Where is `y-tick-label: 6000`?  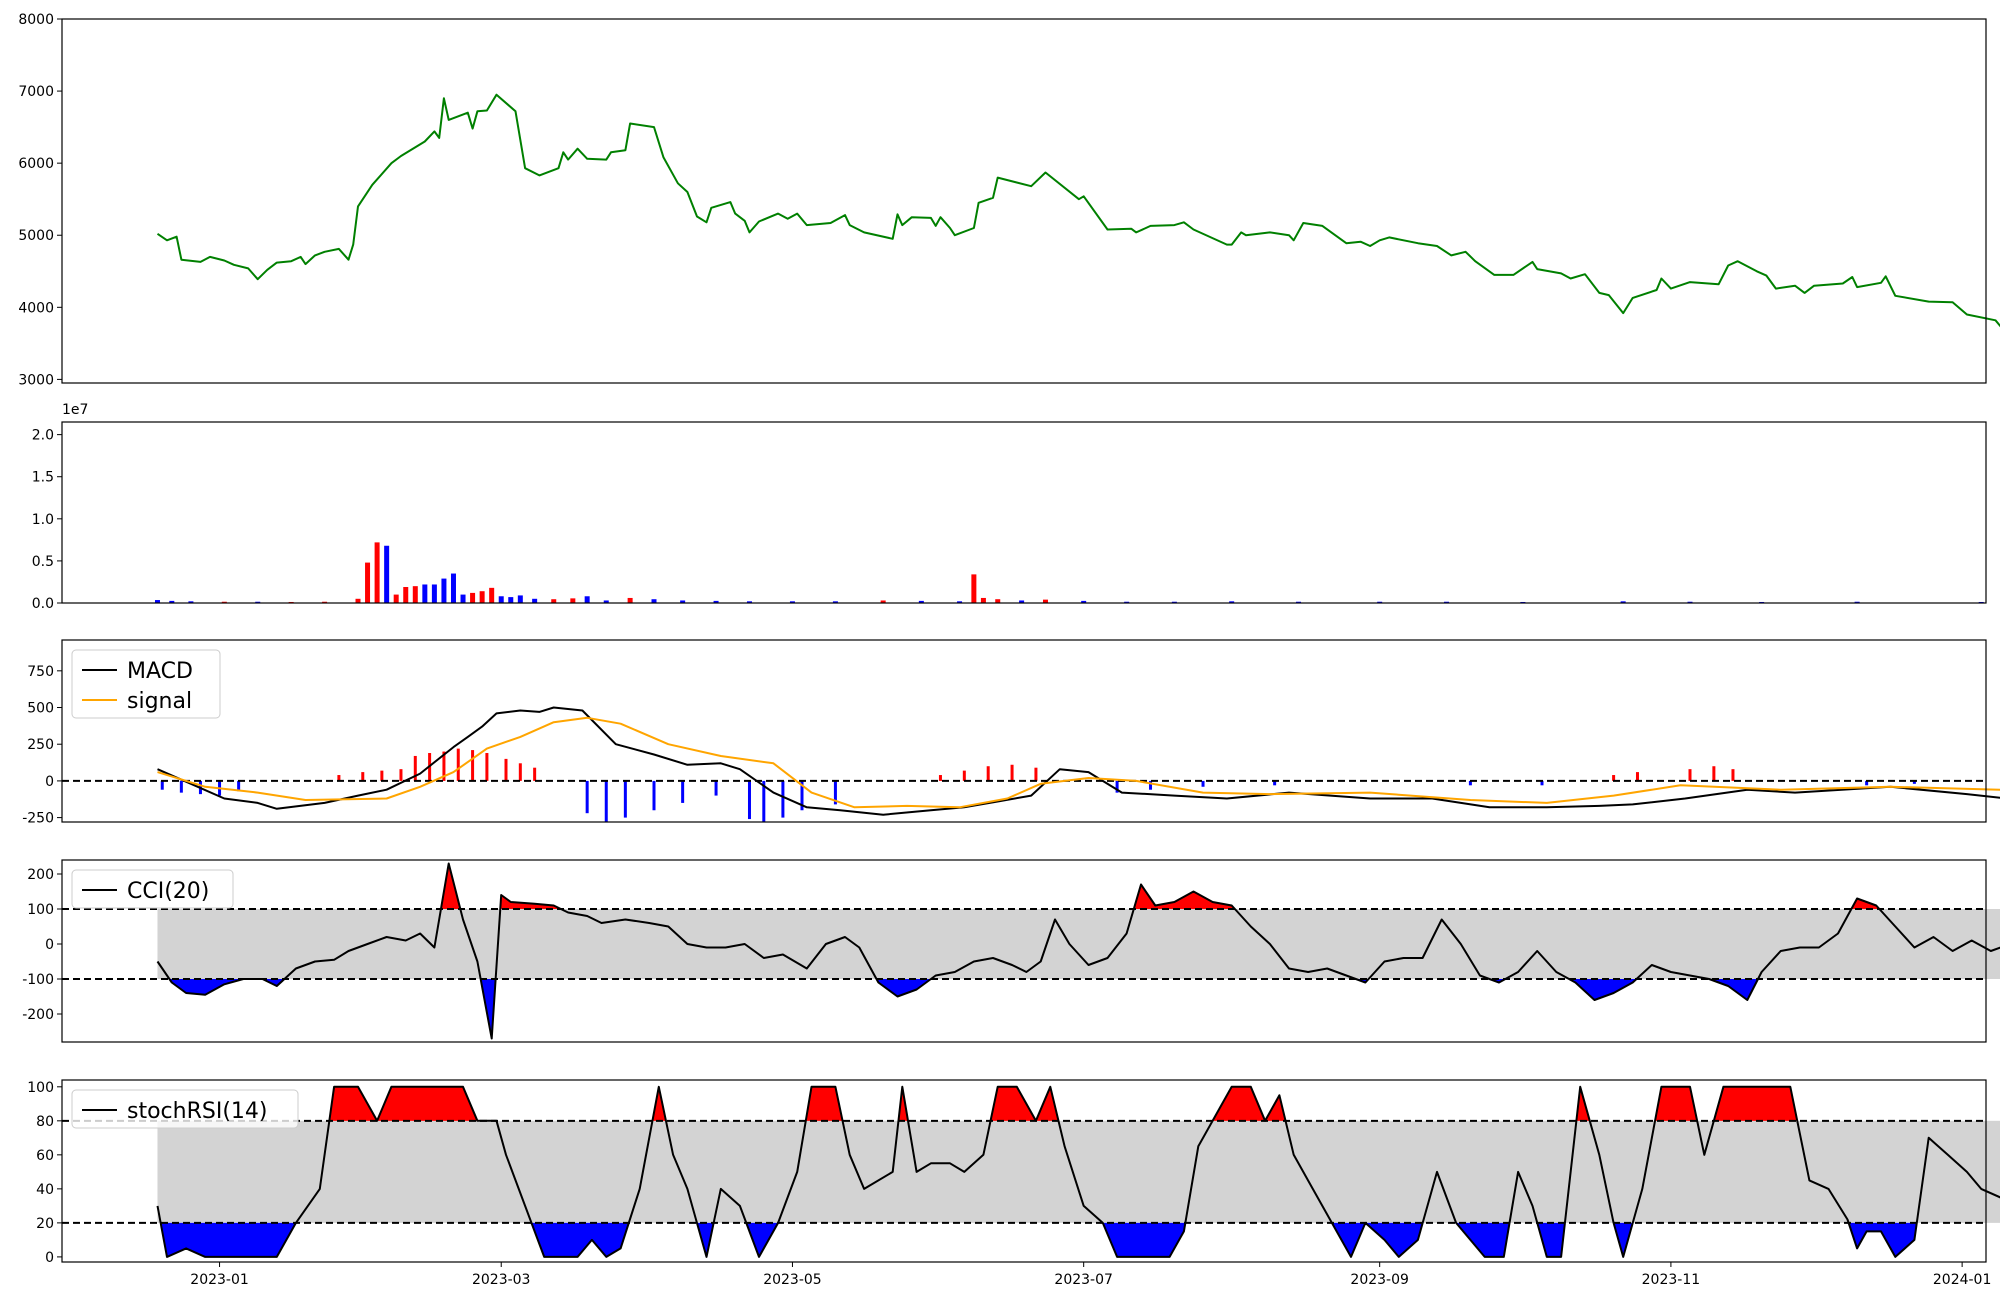
y-tick-label: 6000 is located at coordinates (36, 164).